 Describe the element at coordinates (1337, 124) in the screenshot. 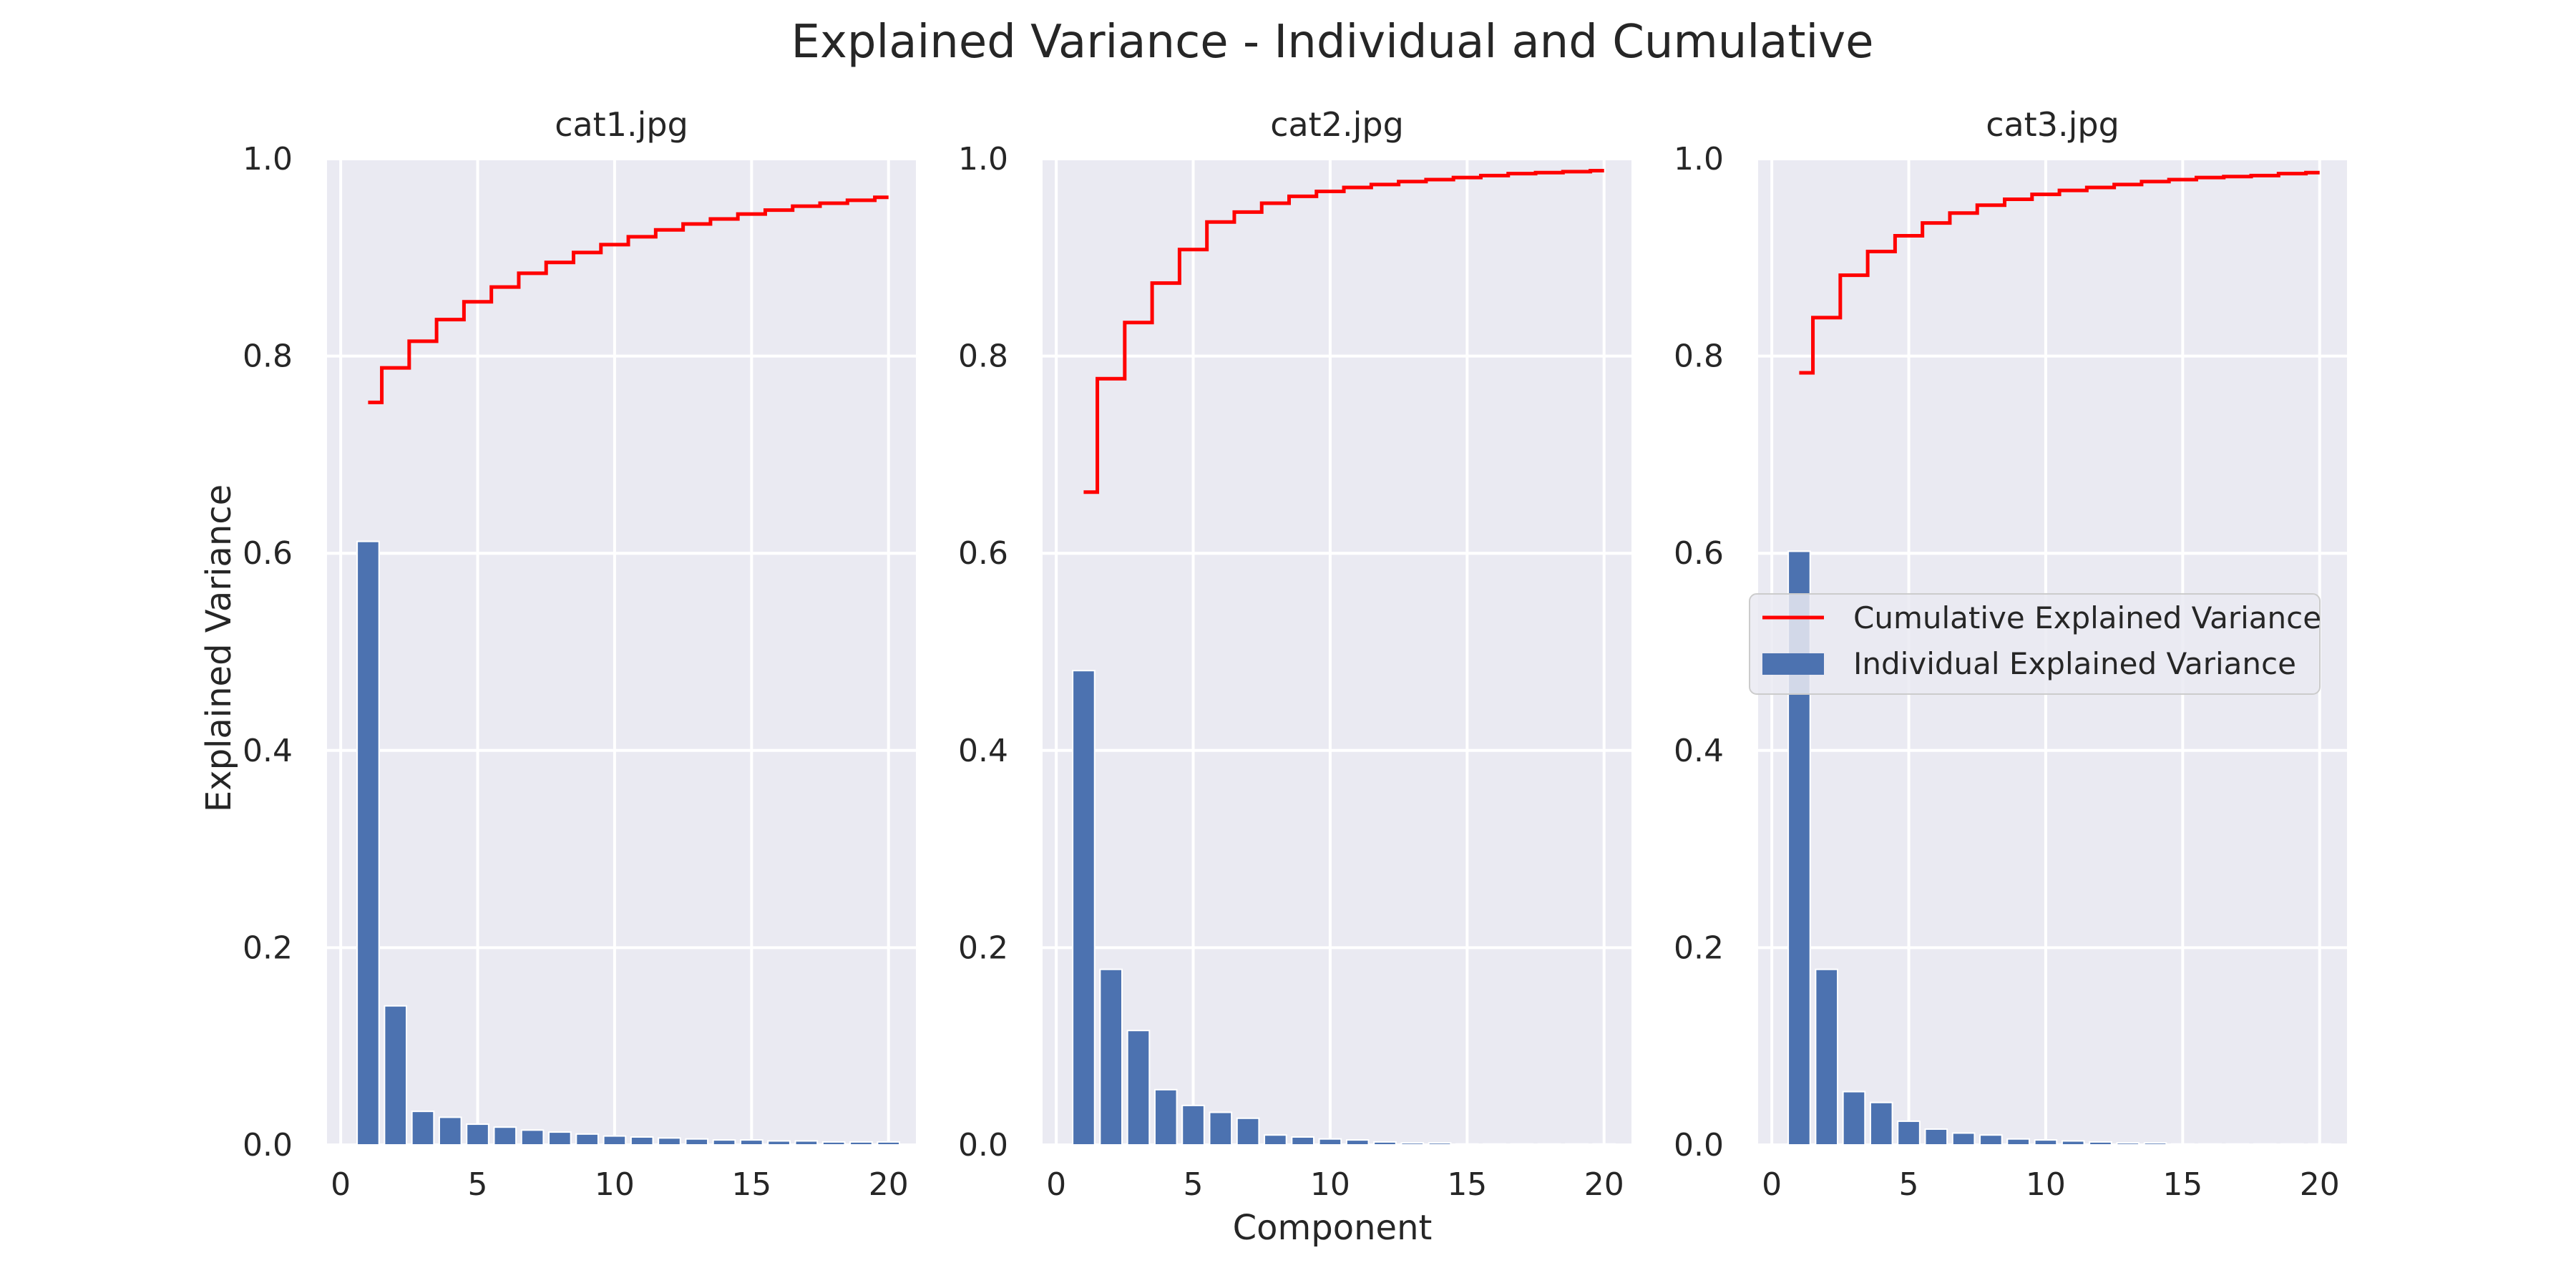

I see `subplot-title: cat2.jpg` at that location.